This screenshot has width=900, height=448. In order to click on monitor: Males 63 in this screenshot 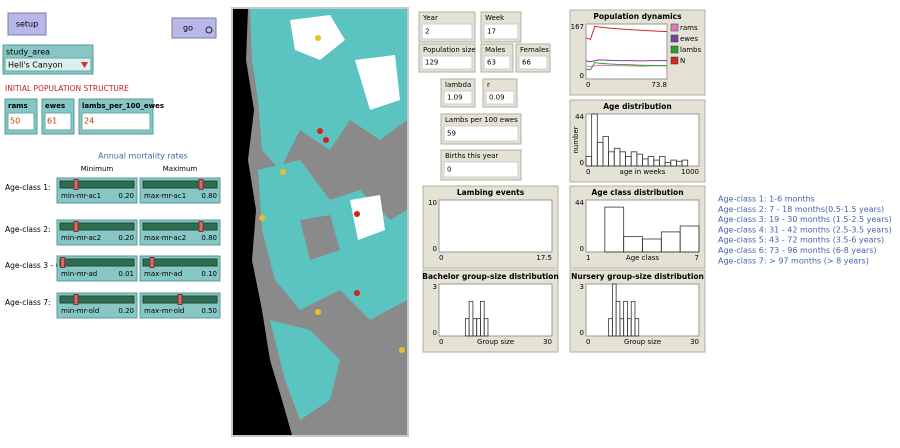, I will do `click(497, 58)`.